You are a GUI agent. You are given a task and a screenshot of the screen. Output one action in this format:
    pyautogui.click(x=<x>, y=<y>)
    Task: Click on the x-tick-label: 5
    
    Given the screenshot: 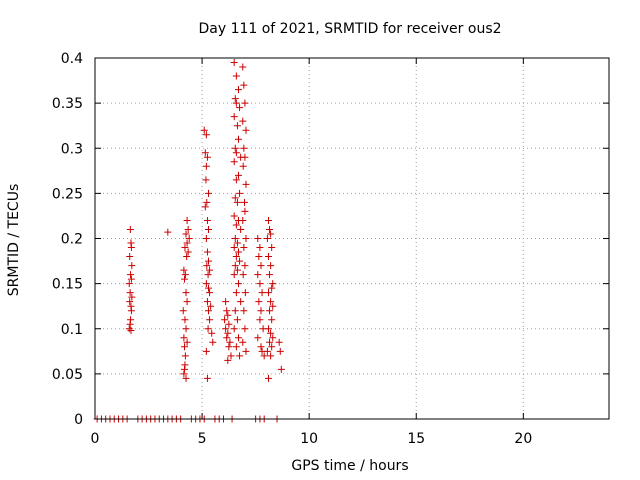 What is the action you would take?
    pyautogui.click(x=202, y=439)
    